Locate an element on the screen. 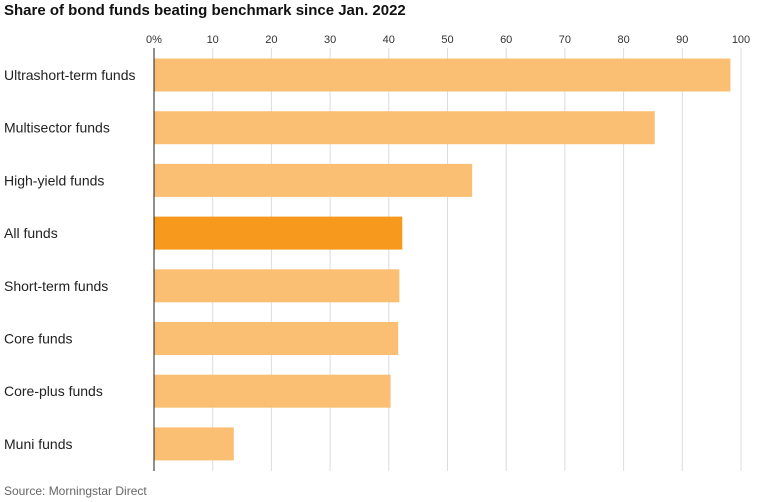 This screenshot has width=775, height=502. category-label: High-yield funds is located at coordinates (54, 180).